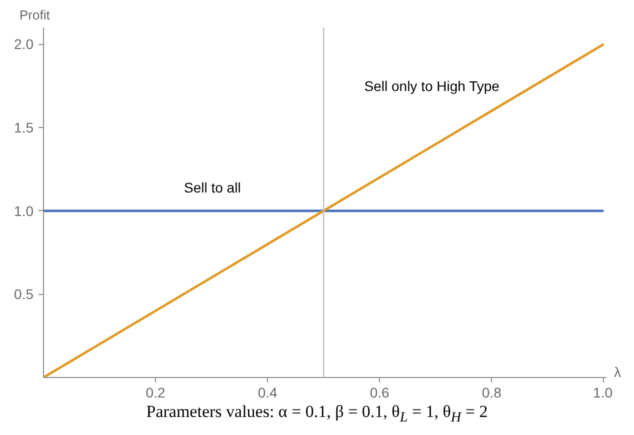 This screenshot has height=435, width=634. What do you see at coordinates (317, 414) in the screenshot?
I see `text: Parameters values: α = 0.1, β = 0.1, θ$_{L}$ = 1, θ$_{H}$ = 2` at bounding box center [317, 414].